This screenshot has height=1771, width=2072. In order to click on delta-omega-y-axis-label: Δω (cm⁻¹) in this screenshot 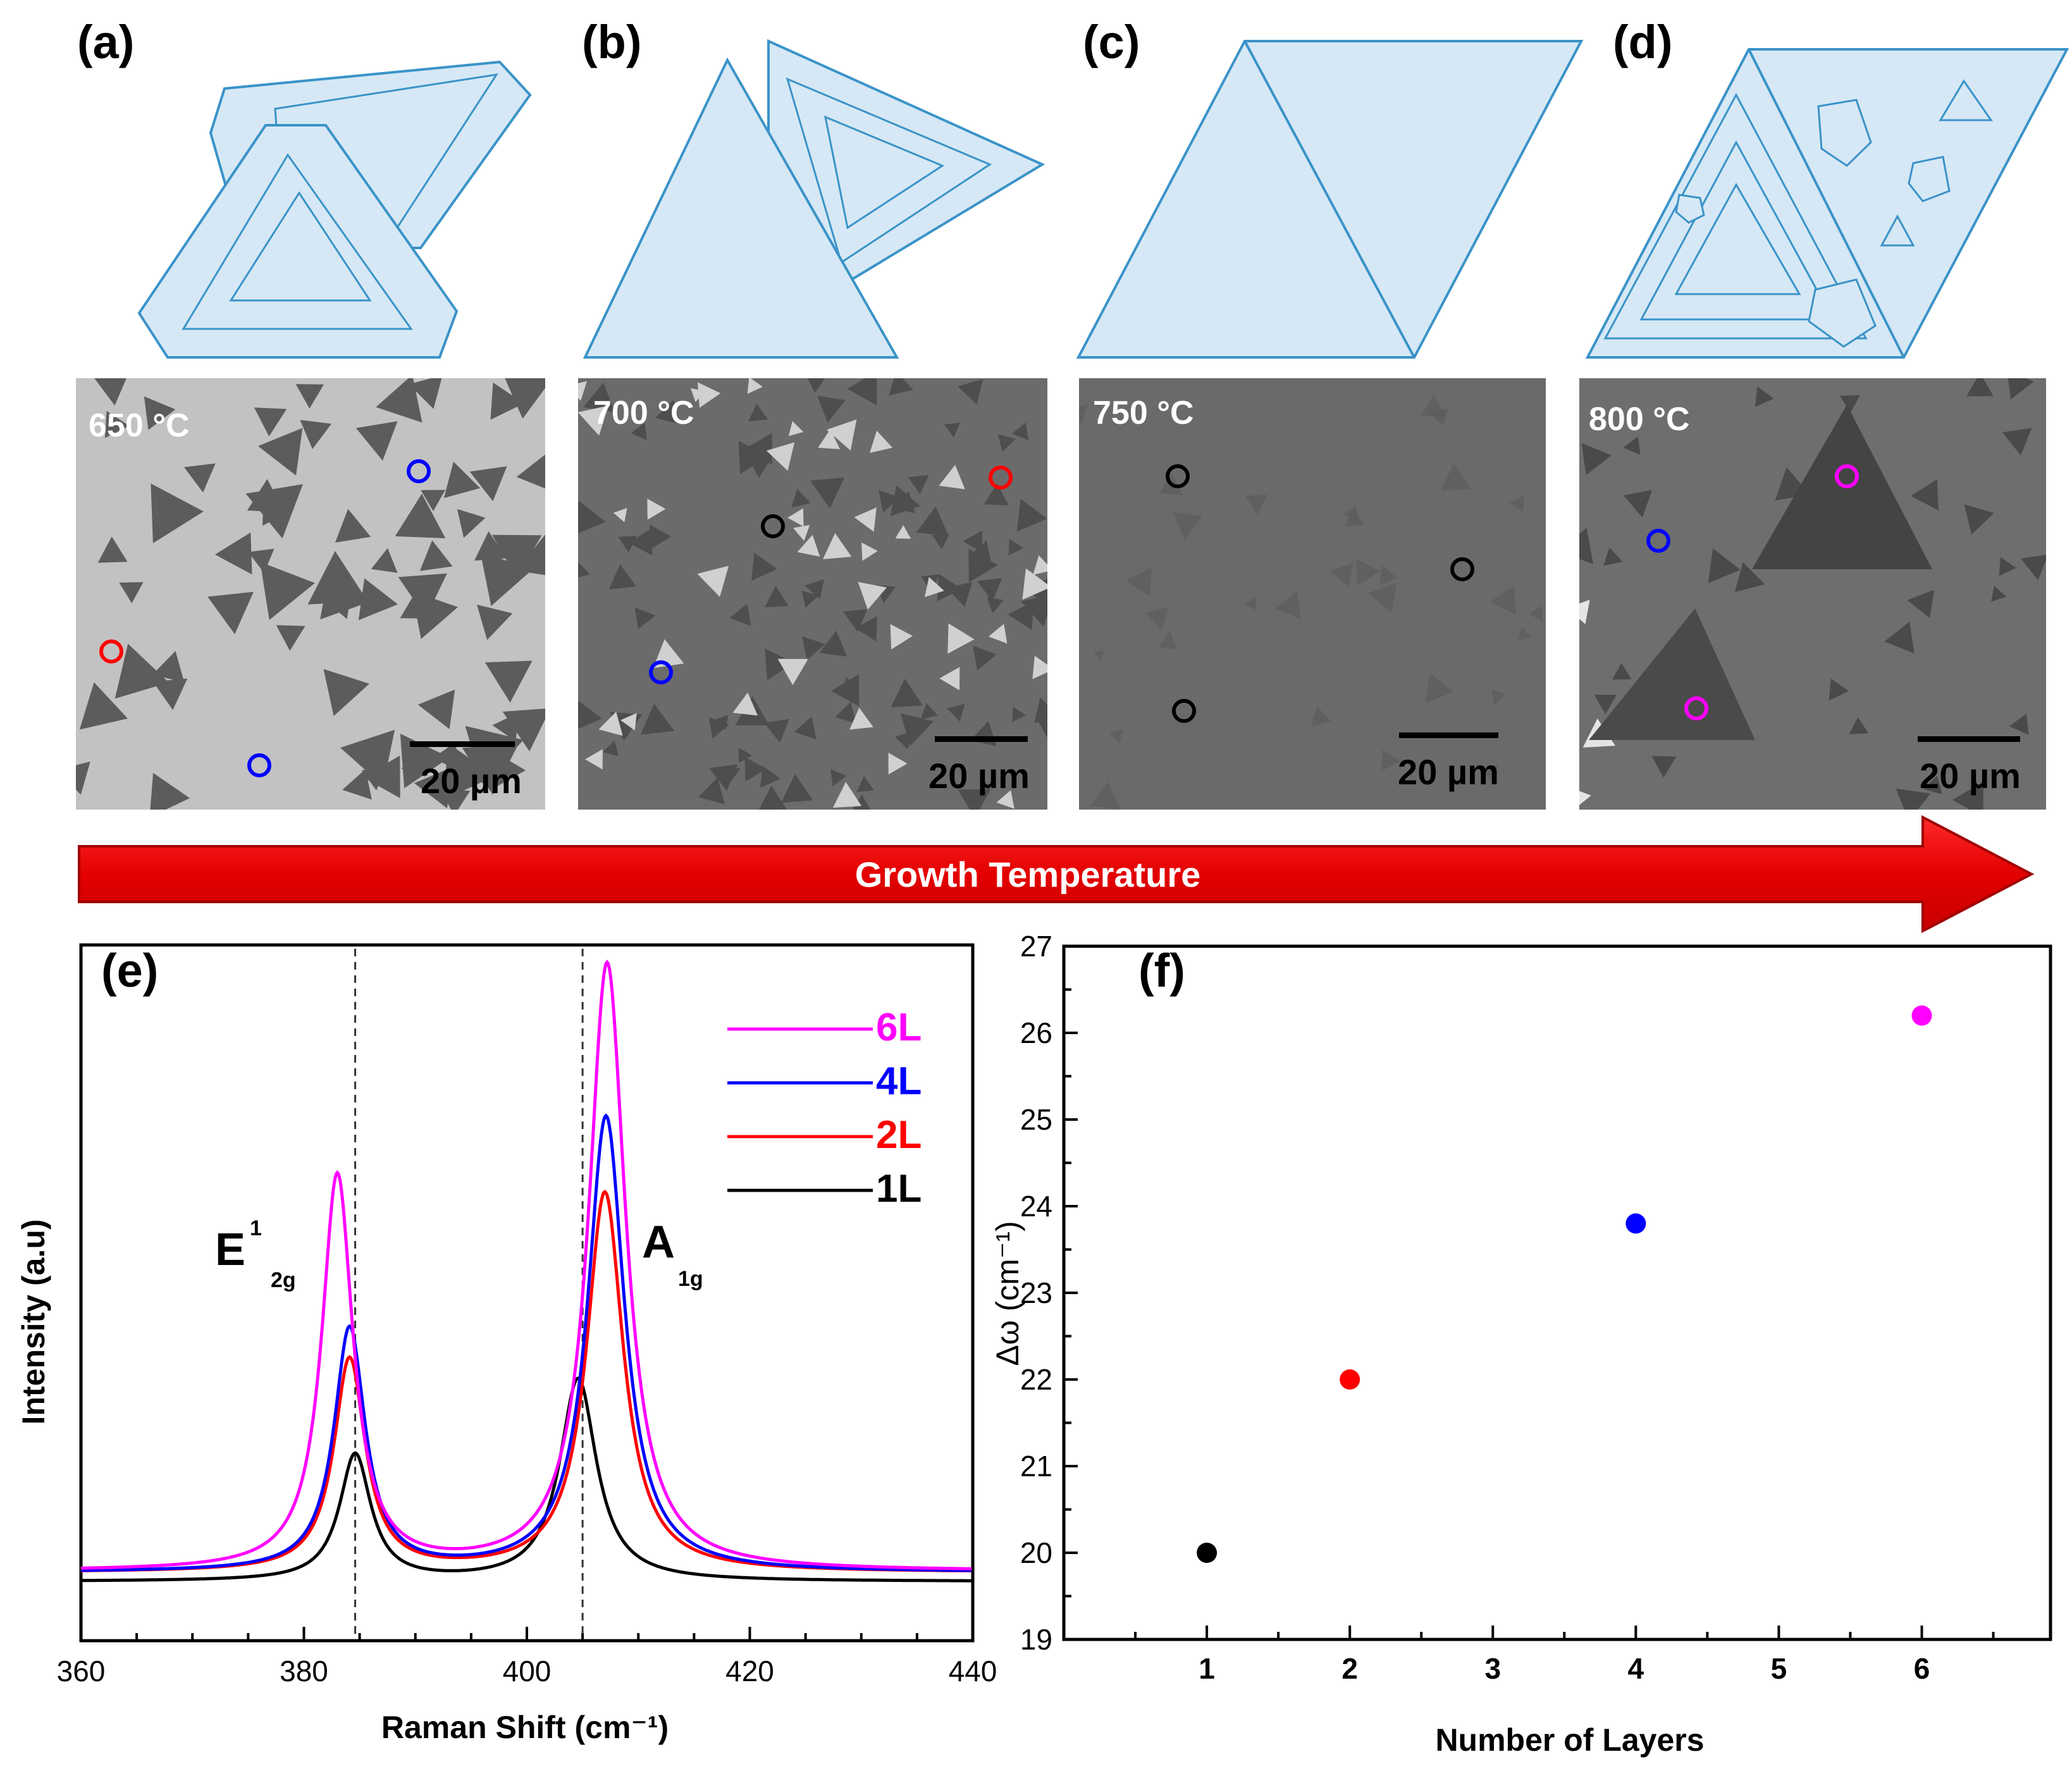, I will do `click(1007, 1293)`.